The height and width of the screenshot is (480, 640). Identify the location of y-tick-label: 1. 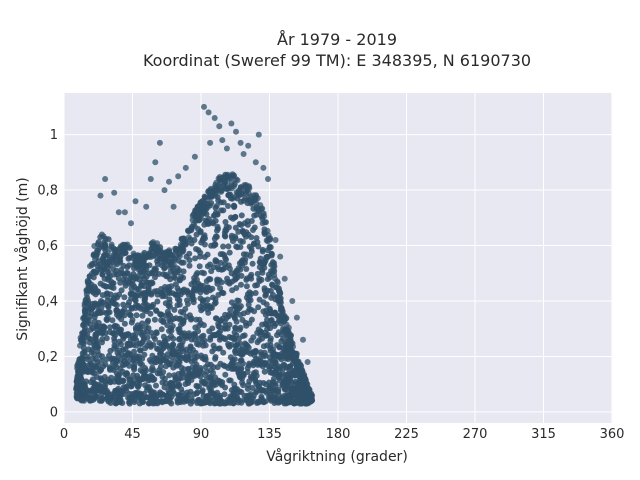
(54, 135).